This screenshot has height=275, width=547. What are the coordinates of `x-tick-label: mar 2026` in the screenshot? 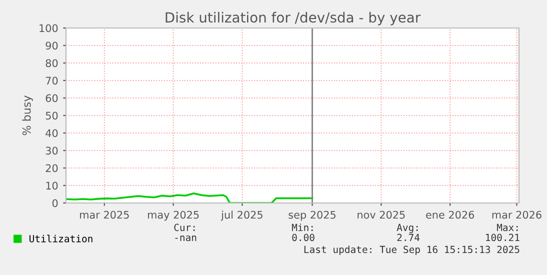 It's located at (517, 214).